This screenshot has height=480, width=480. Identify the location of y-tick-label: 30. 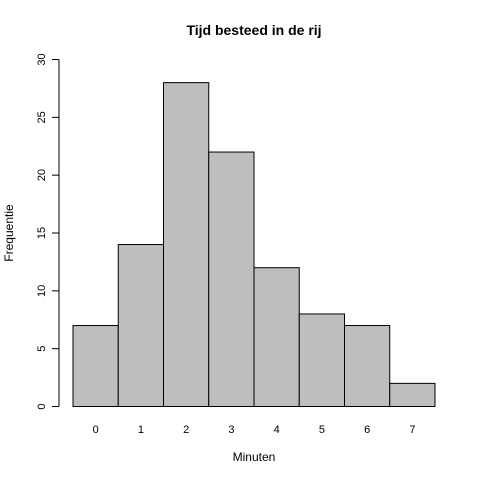
(42, 59).